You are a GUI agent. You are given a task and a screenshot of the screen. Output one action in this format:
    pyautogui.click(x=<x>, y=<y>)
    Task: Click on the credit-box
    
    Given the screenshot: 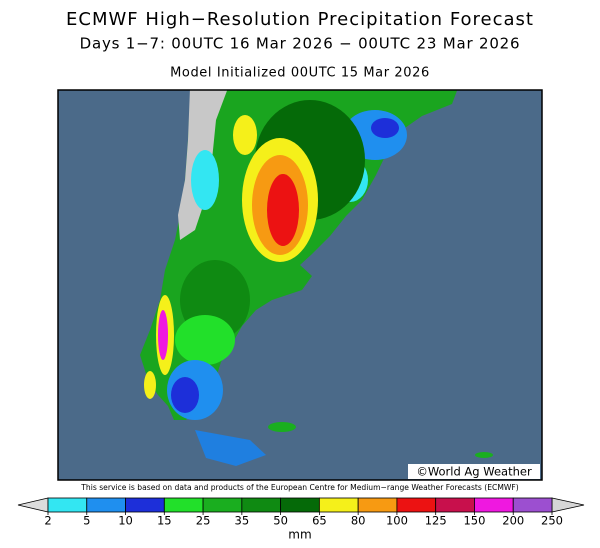 What is the action you would take?
    pyautogui.click(x=474, y=471)
    